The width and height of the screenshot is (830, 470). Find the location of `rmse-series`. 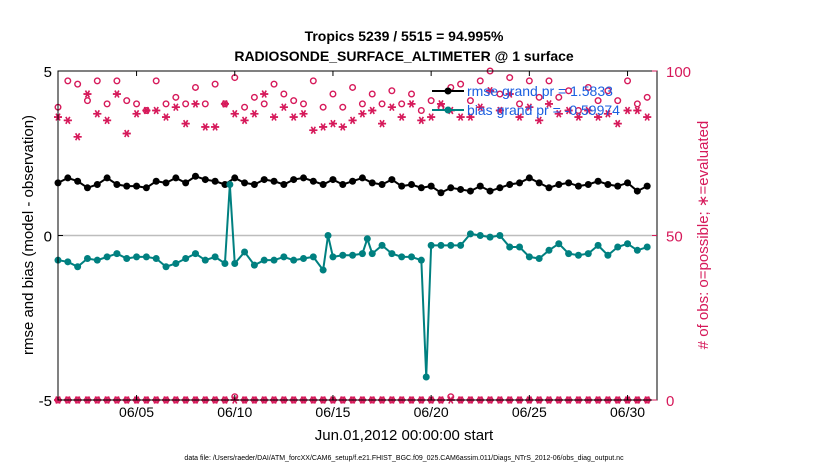

rmse-series is located at coordinates (352, 184).